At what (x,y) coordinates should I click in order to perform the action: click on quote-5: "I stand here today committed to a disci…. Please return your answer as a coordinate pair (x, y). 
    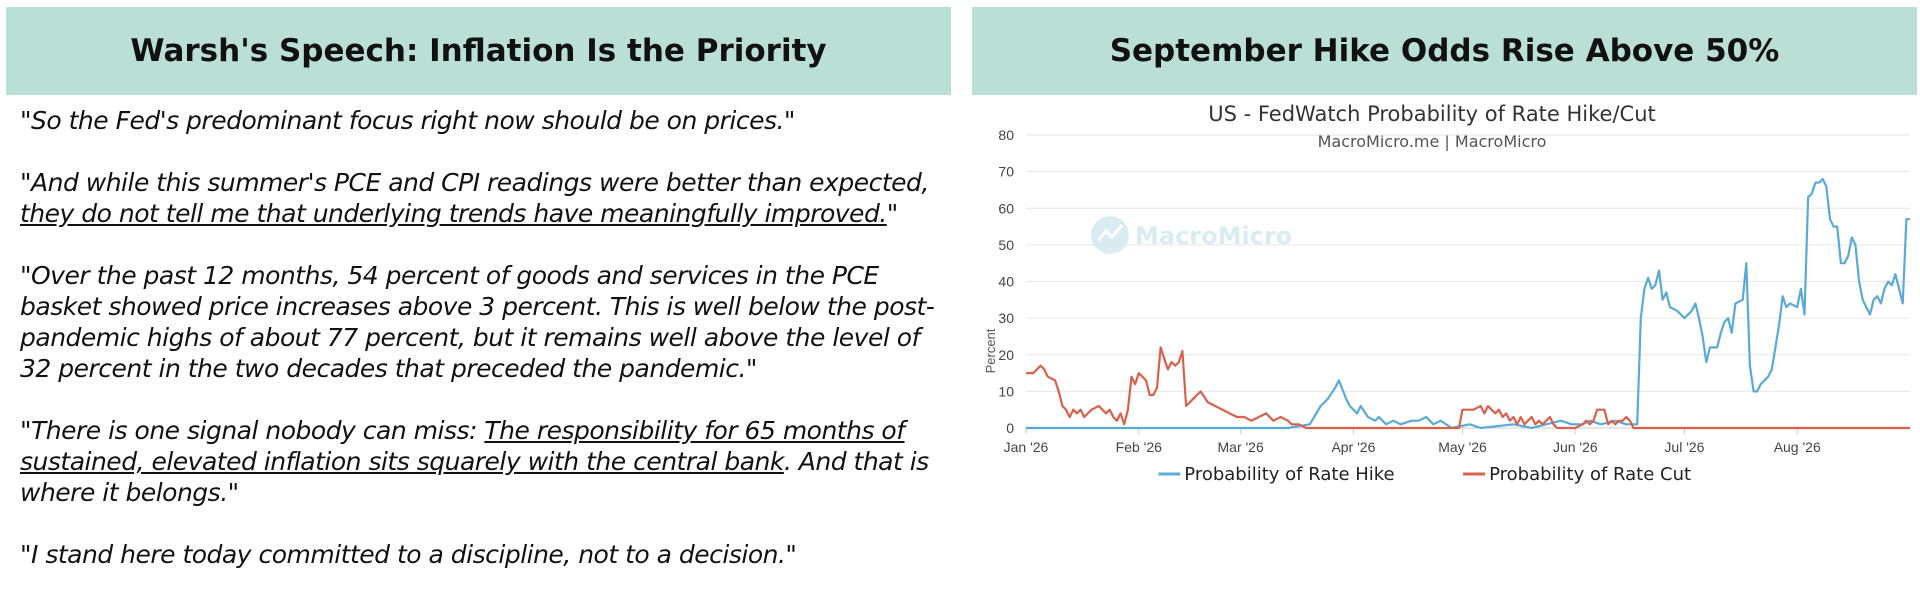
    Looking at the image, I should click on (482, 554).